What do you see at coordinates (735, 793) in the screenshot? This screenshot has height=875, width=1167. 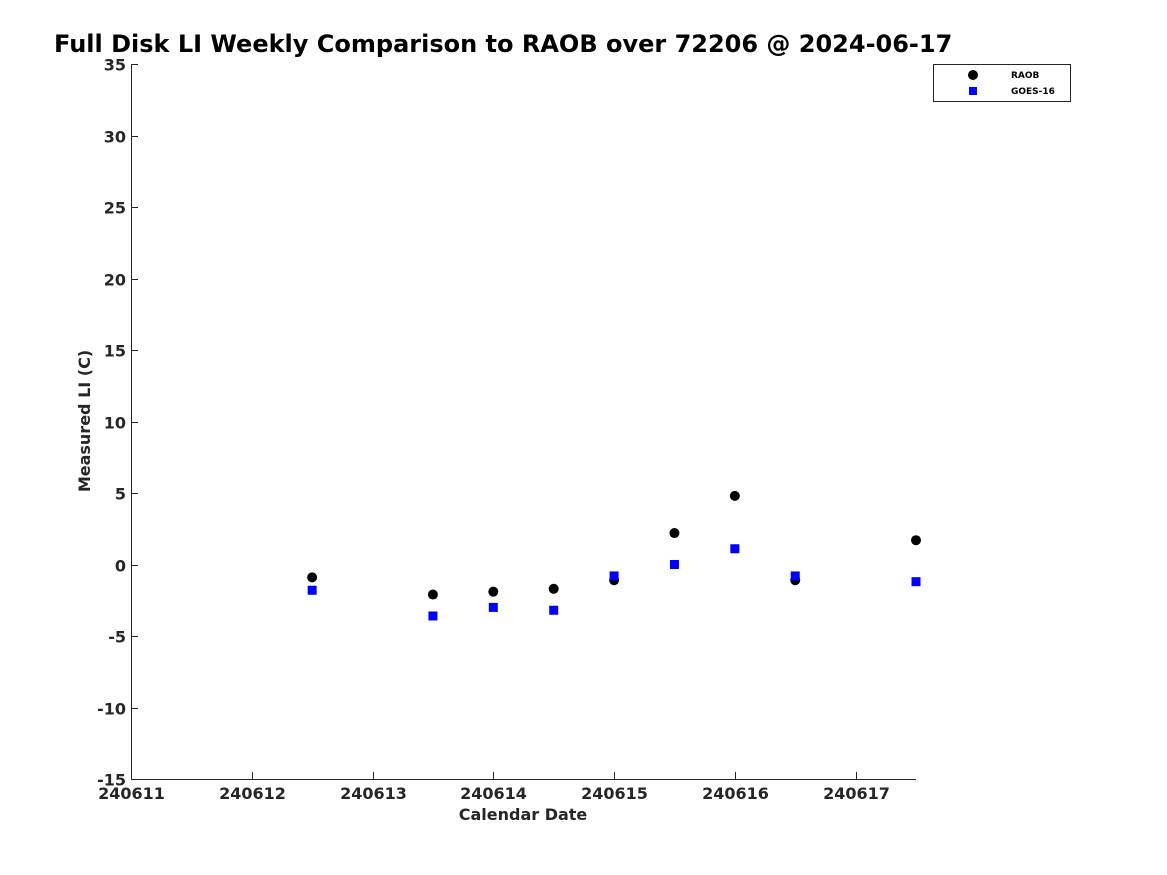 I see `x-tick-label: 240616` at bounding box center [735, 793].